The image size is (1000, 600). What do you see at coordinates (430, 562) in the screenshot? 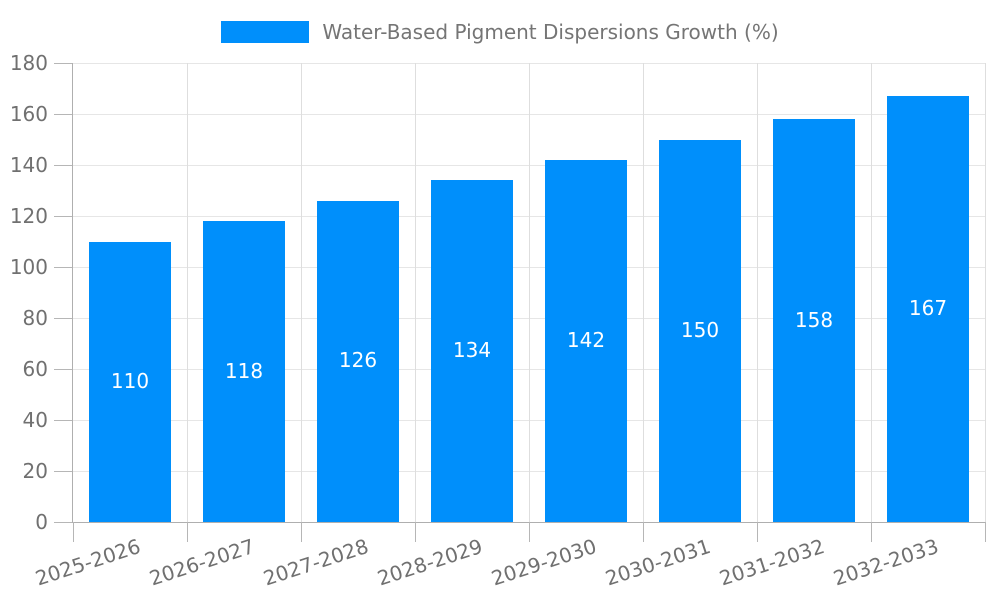
I see `x-tick-label: 2028-2029` at bounding box center [430, 562].